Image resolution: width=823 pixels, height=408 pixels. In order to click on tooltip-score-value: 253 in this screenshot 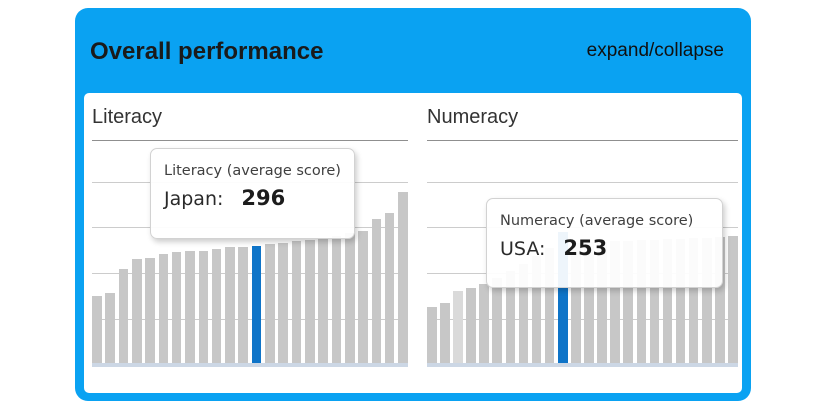, I will do `click(585, 248)`.